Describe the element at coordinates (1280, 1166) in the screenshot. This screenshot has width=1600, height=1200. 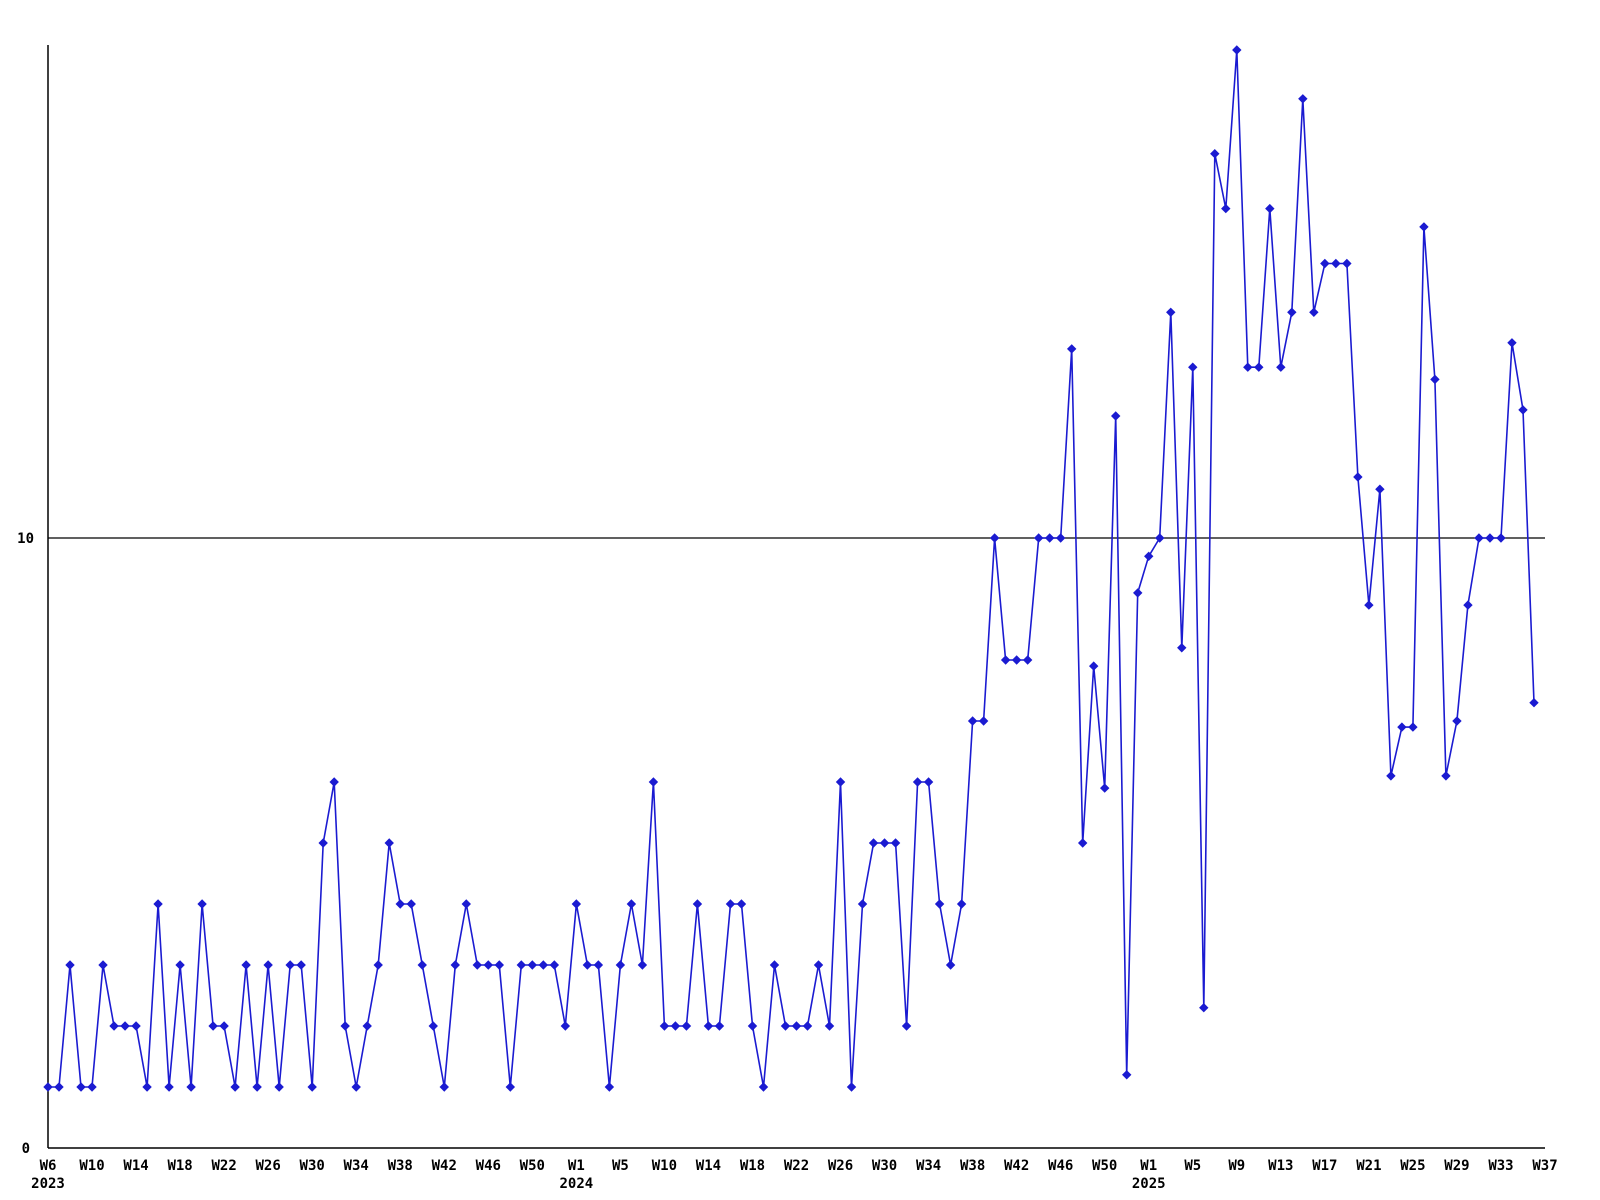
I see `x-tick-label: W13` at that location.